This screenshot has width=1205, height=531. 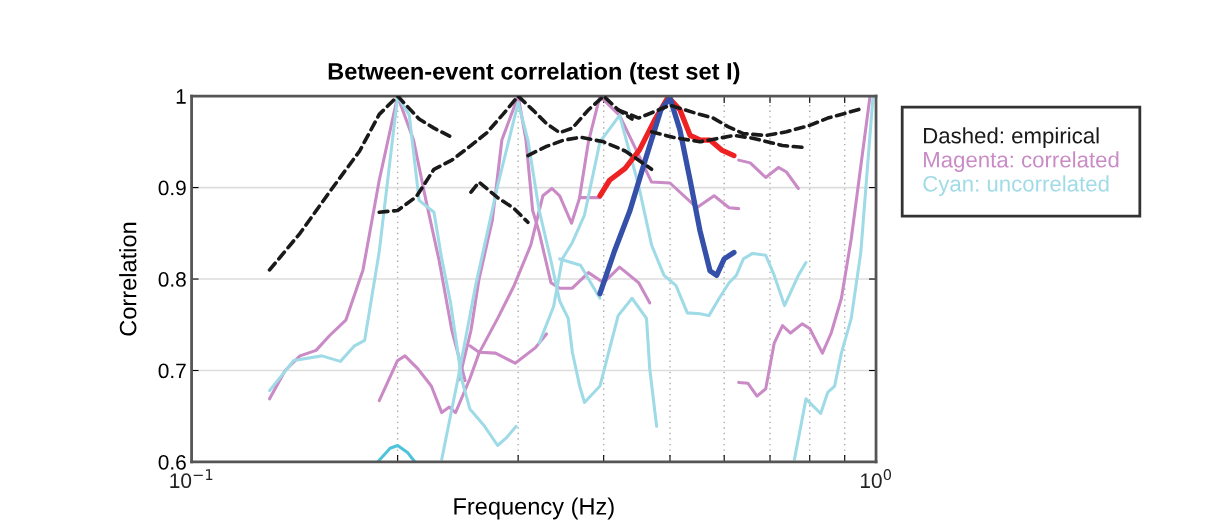 What do you see at coordinates (191, 479) in the screenshot?
I see `x-tick-label: 10$^{−1}$` at bounding box center [191, 479].